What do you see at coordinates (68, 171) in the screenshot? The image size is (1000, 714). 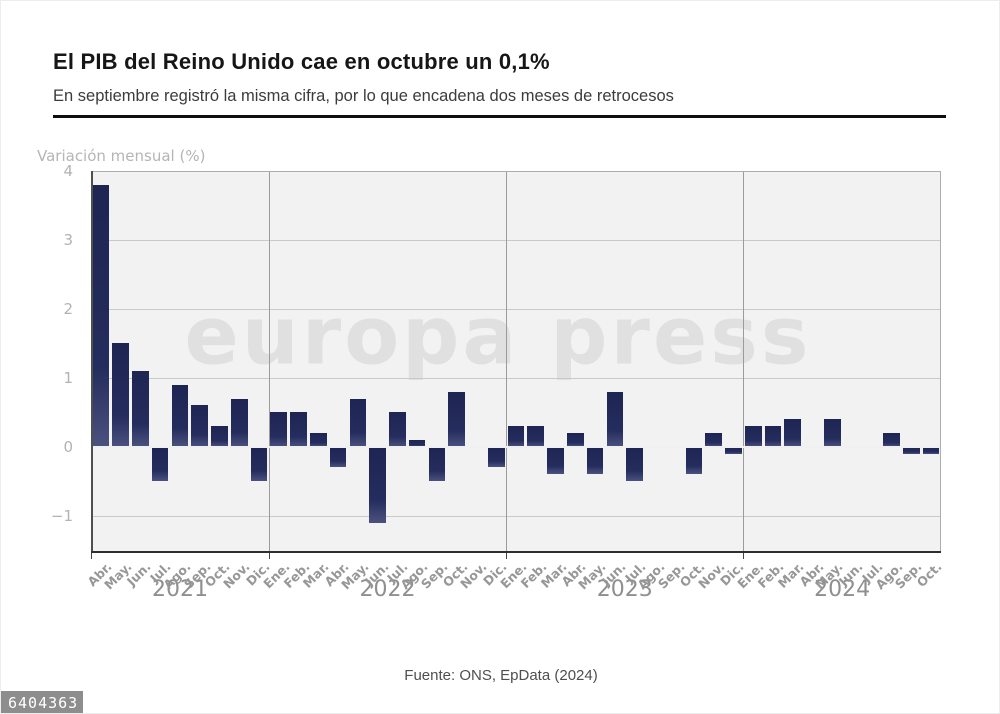 I see `y-tick-label: 4` at bounding box center [68, 171].